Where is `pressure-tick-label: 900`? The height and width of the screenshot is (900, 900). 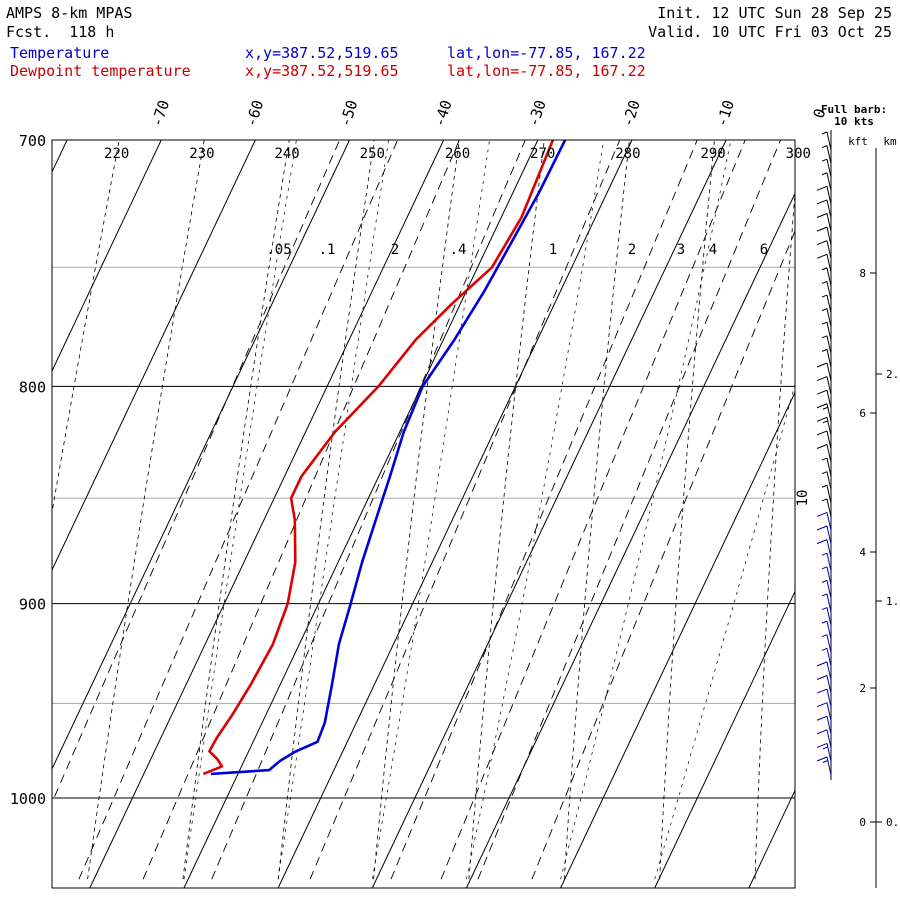 pressure-tick-label: 900 is located at coordinates (32, 605).